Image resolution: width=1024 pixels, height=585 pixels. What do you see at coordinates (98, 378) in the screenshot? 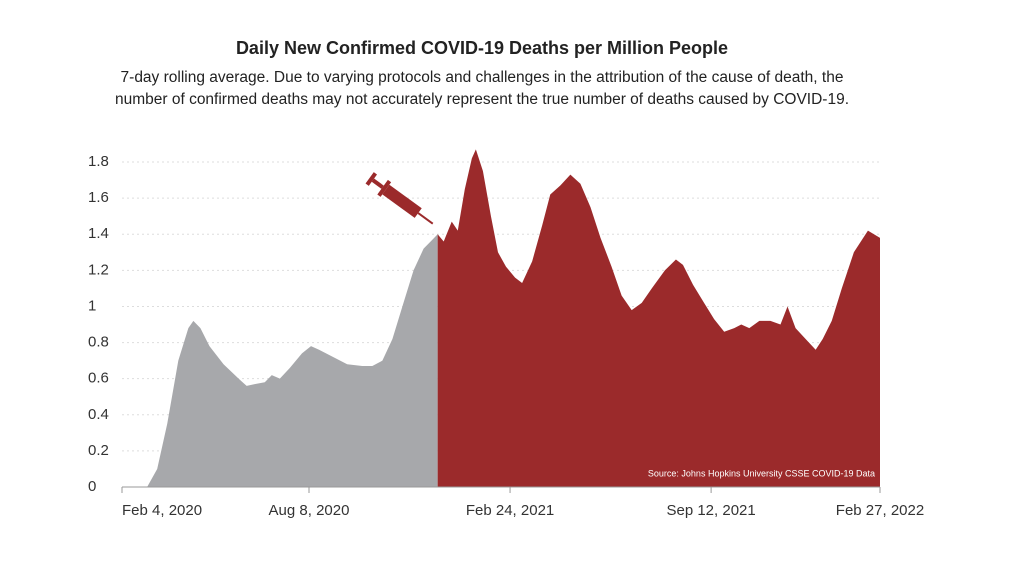
I see `y-tick-label: 0.6` at bounding box center [98, 378].